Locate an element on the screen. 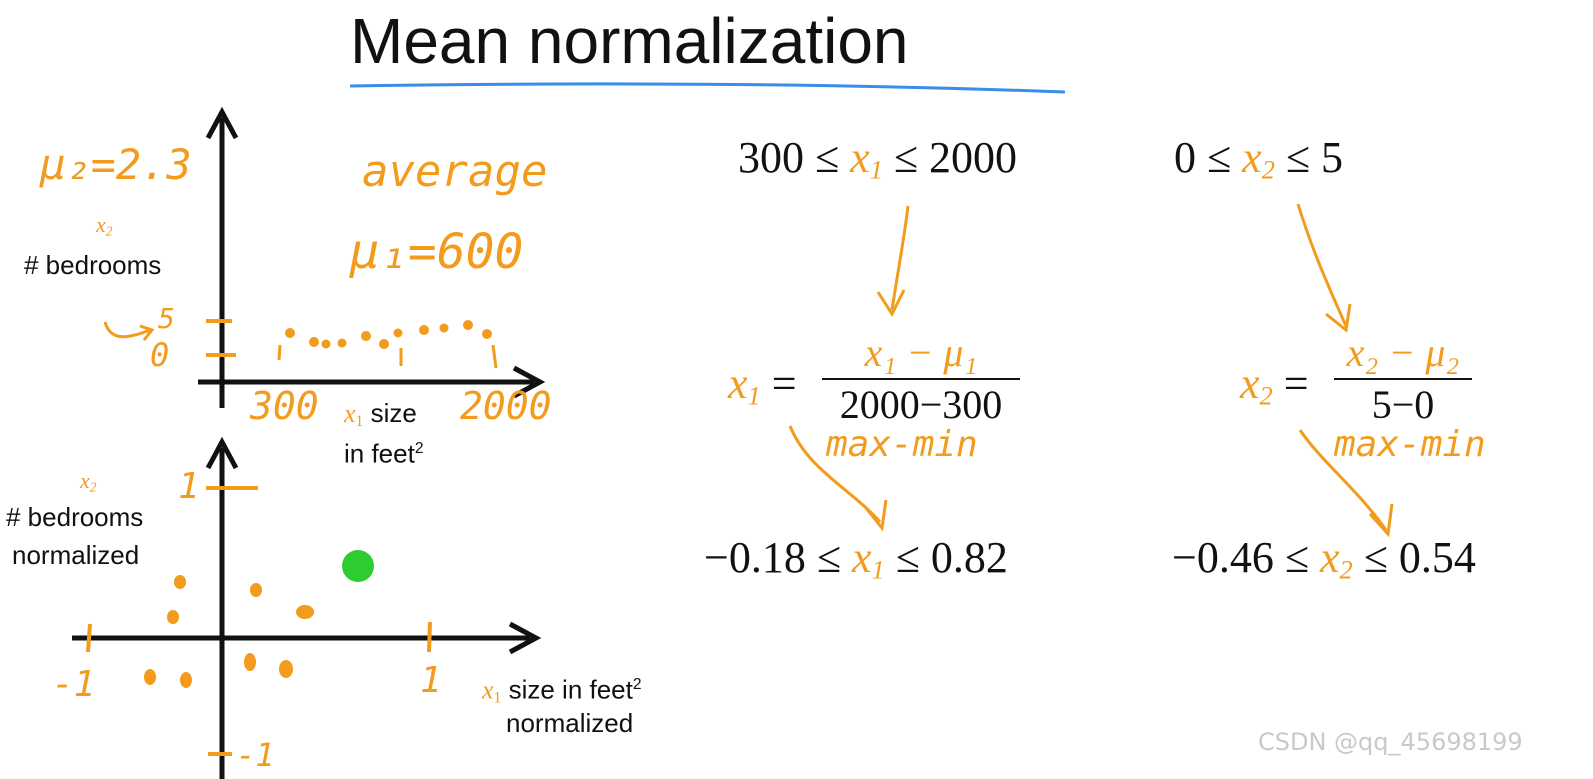 The width and height of the screenshot is (1593, 779). right-lhs: x2 = is located at coordinates (1274, 385).